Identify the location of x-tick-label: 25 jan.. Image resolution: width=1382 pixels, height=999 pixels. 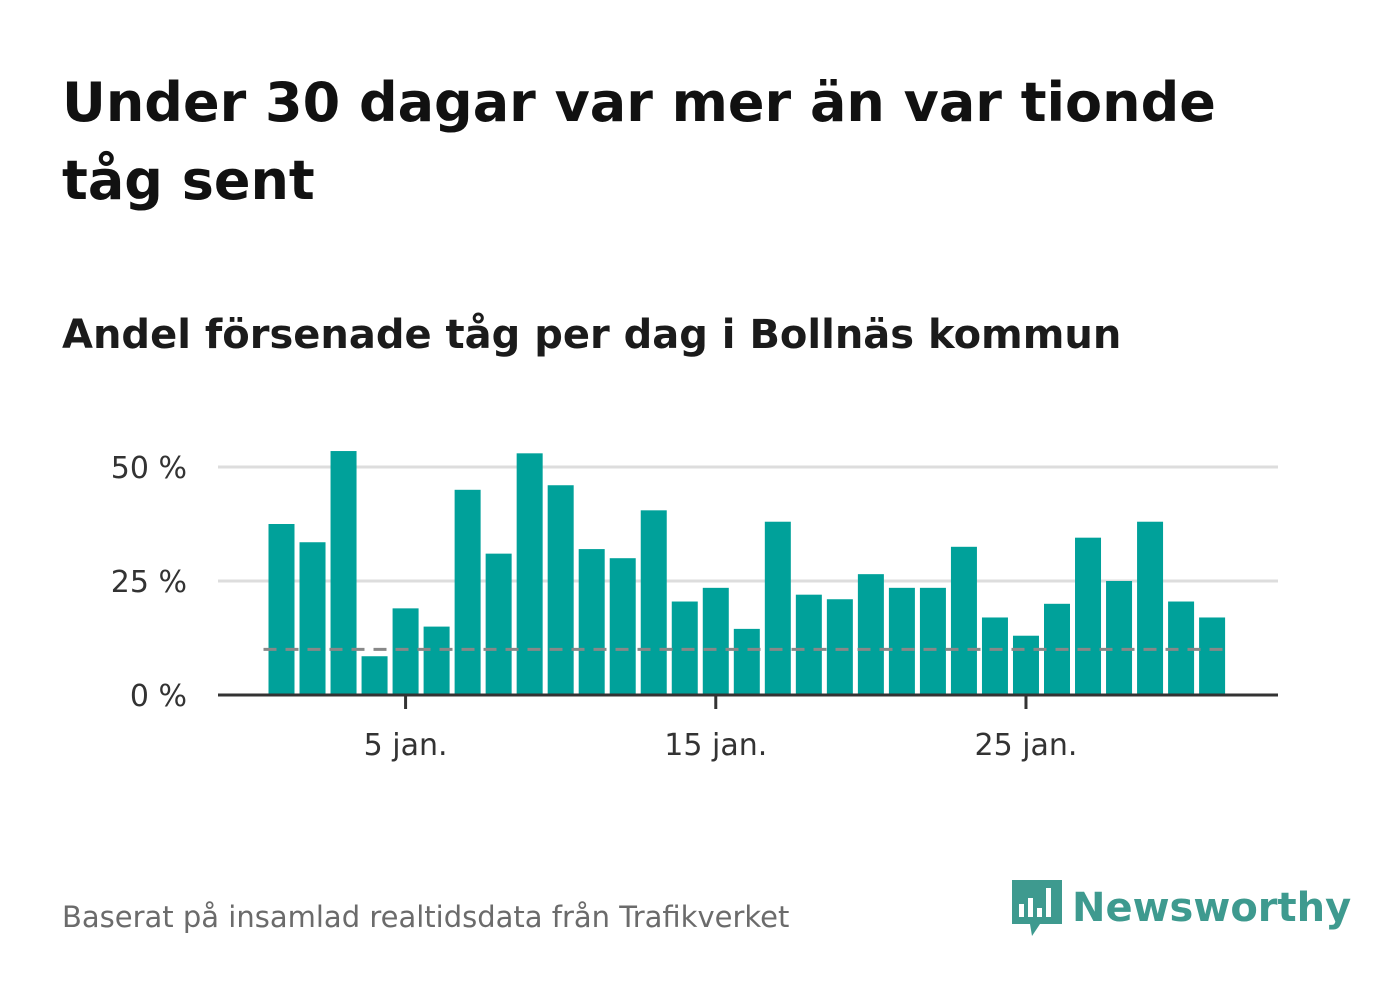
(1025, 745).